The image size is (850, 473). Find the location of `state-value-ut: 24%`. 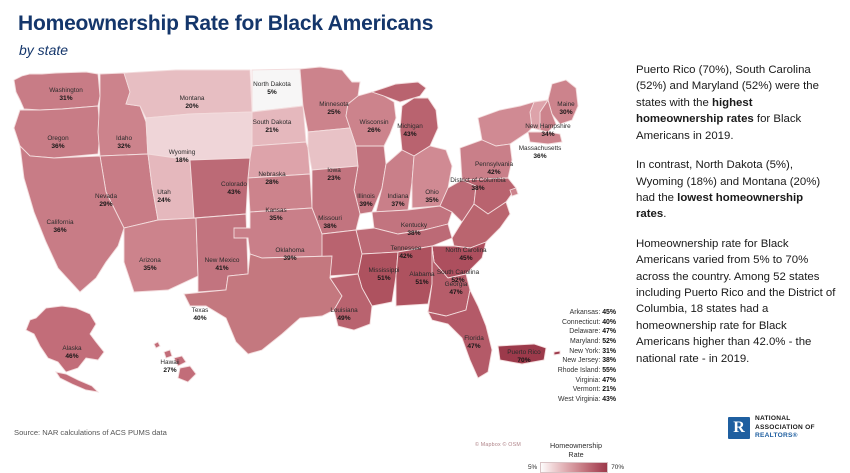

state-value-ut: 24% is located at coordinates (163, 200).